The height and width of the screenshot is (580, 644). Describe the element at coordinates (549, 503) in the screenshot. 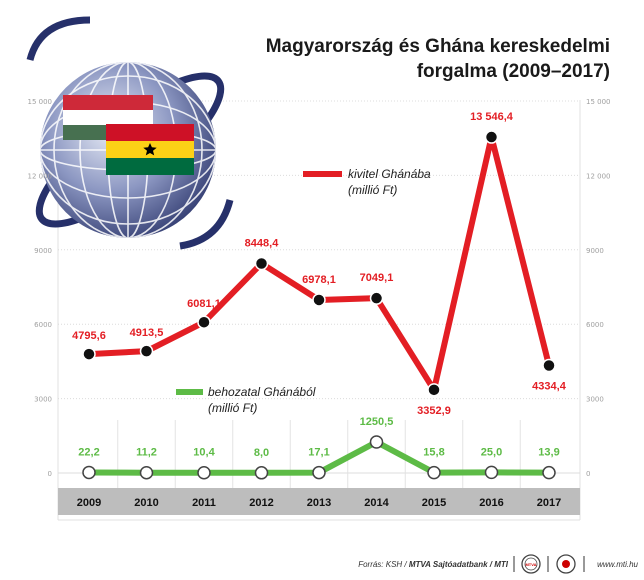

I see `x-tick-label: 2017` at that location.